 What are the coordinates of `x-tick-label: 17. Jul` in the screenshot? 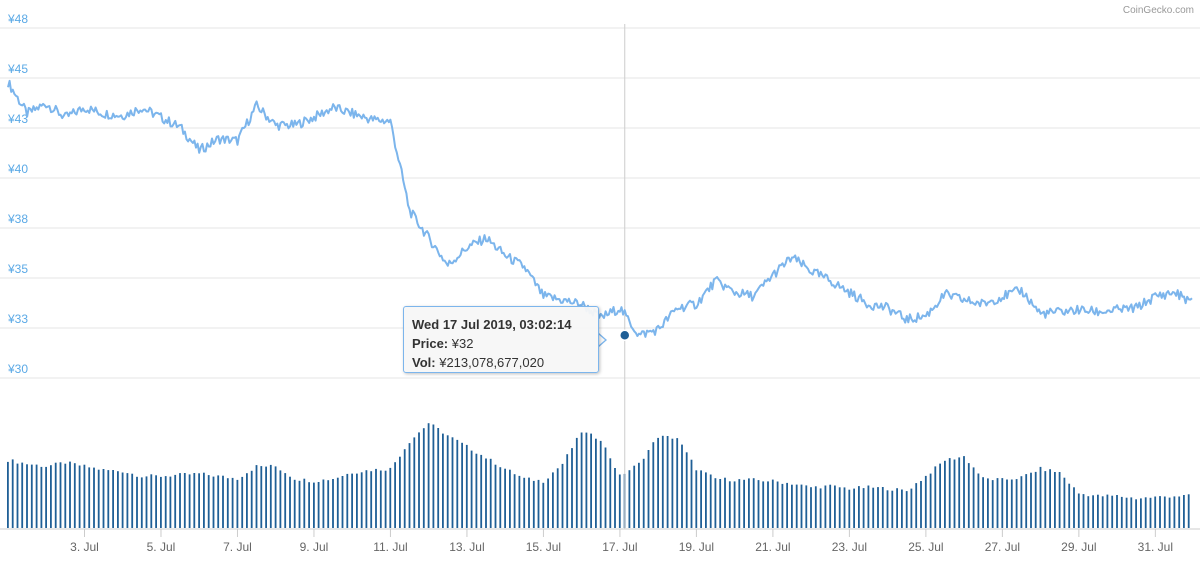 It's located at (619, 547).